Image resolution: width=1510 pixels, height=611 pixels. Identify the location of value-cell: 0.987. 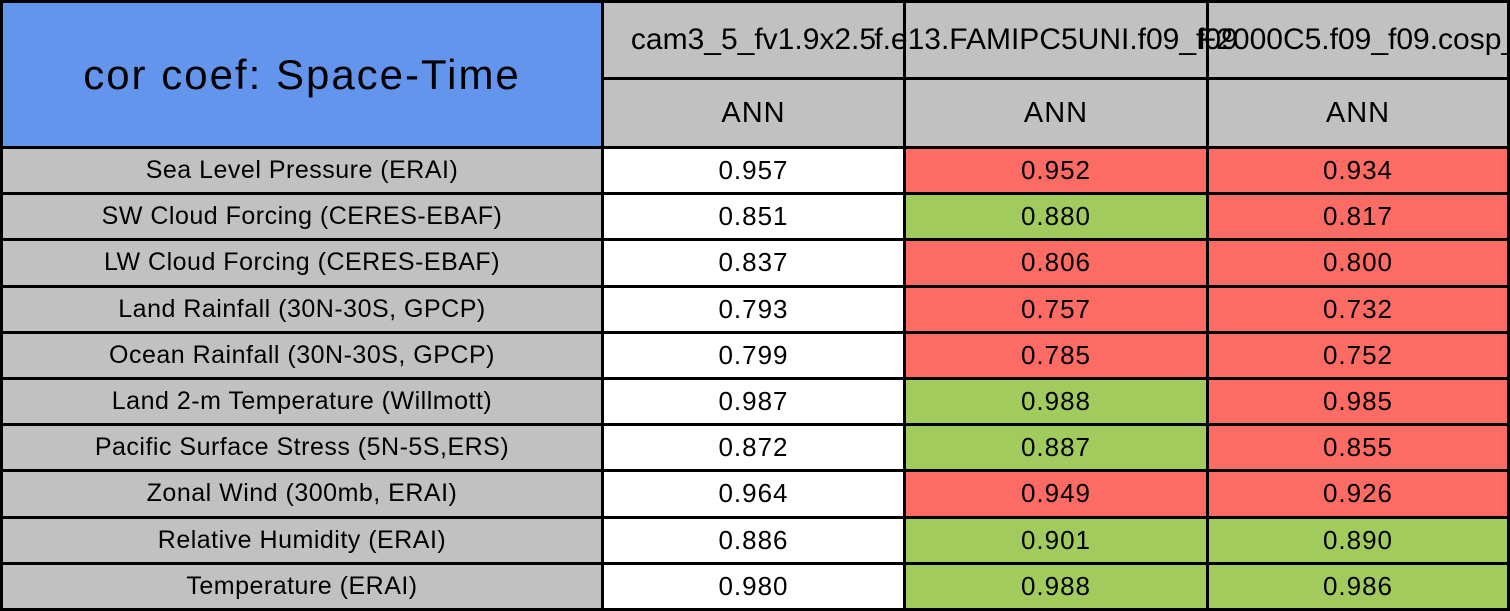
(753, 402).